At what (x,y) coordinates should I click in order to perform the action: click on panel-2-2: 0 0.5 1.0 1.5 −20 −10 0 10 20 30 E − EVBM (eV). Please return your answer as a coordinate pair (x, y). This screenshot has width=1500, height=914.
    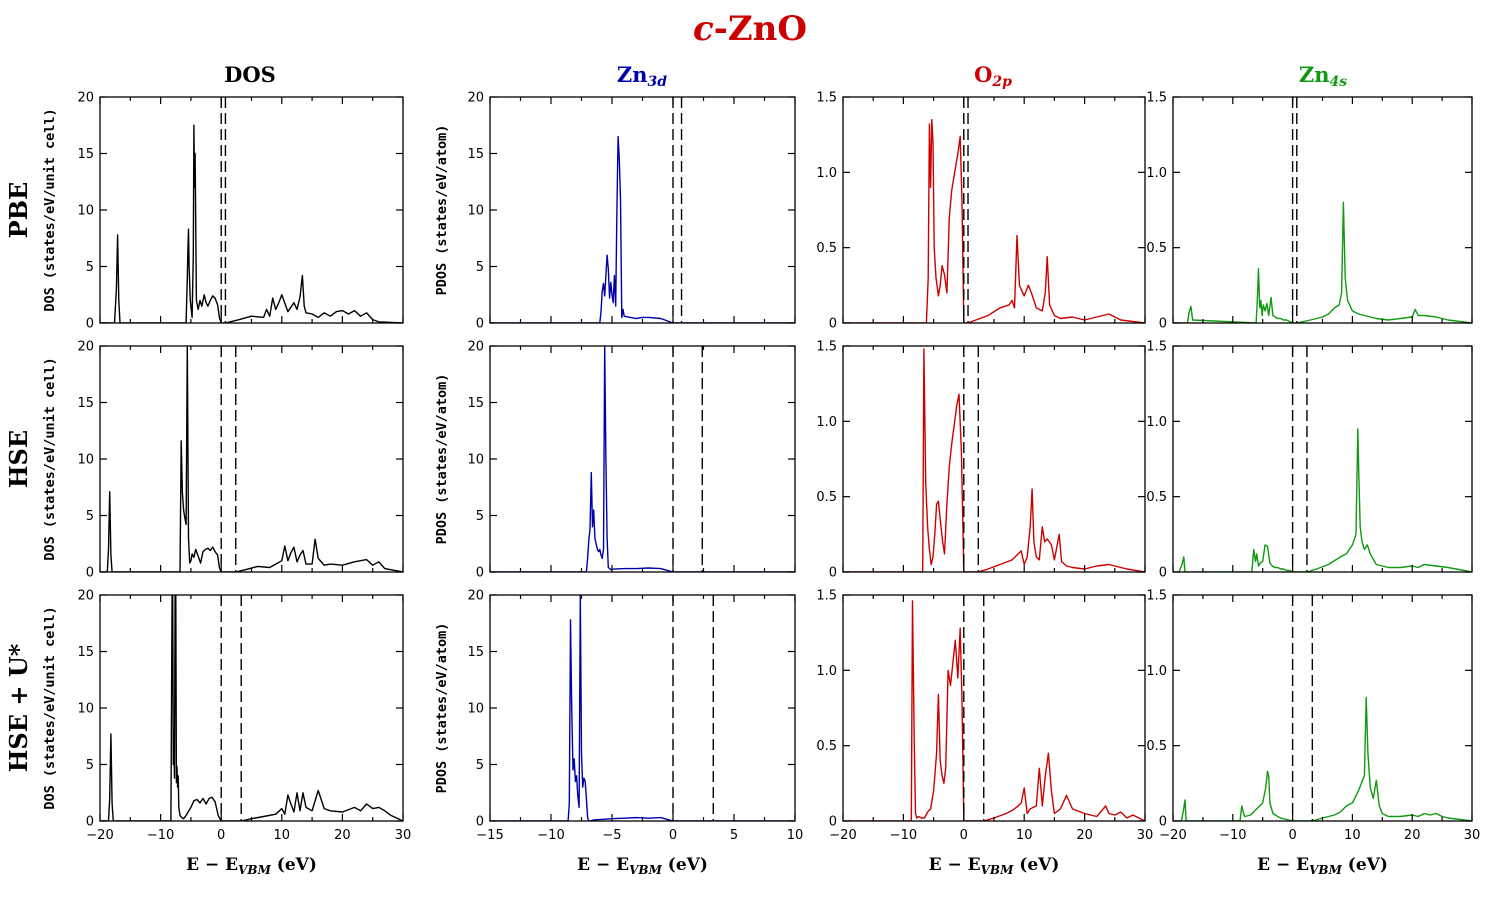
    Looking at the image, I should click on (984, 733).